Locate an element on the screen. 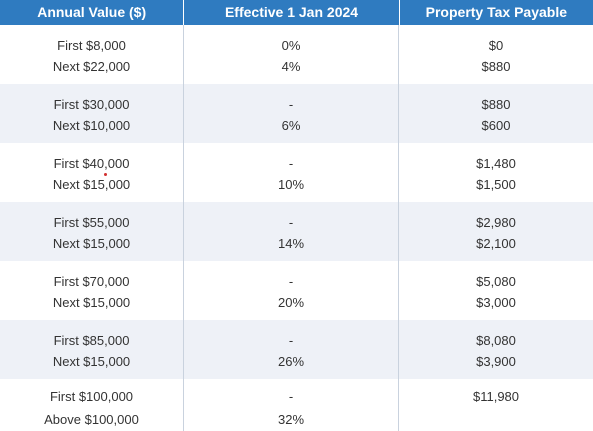 This screenshot has width=593, height=431. tax-line: $600 is located at coordinates (496, 125).